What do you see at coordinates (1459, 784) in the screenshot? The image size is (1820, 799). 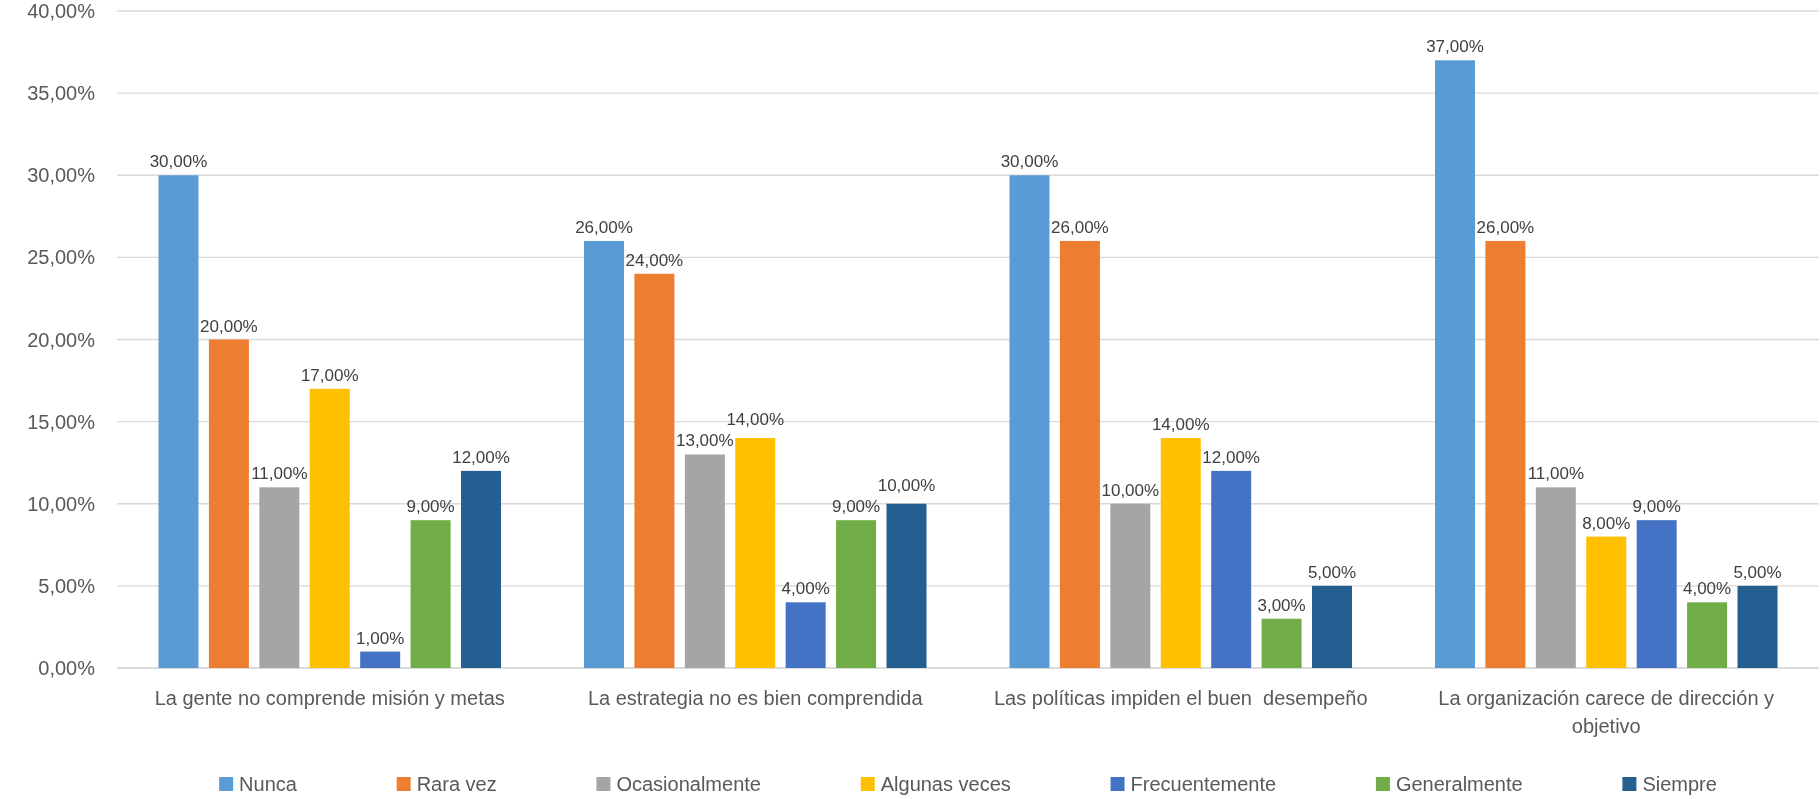 I see `legend-label: Generalmente` at bounding box center [1459, 784].